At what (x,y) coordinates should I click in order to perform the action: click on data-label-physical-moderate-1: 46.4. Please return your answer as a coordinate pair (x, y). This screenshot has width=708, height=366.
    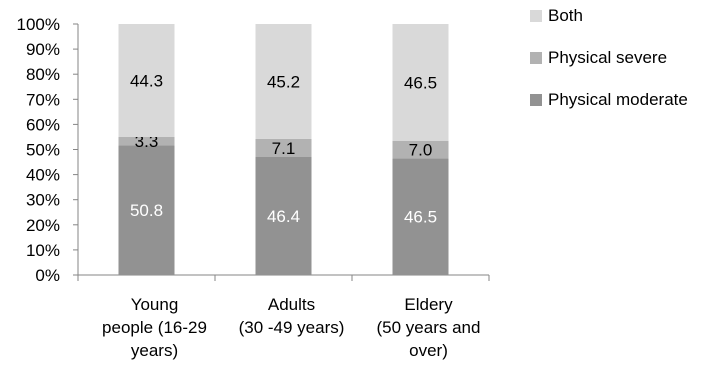
    Looking at the image, I should click on (283, 216).